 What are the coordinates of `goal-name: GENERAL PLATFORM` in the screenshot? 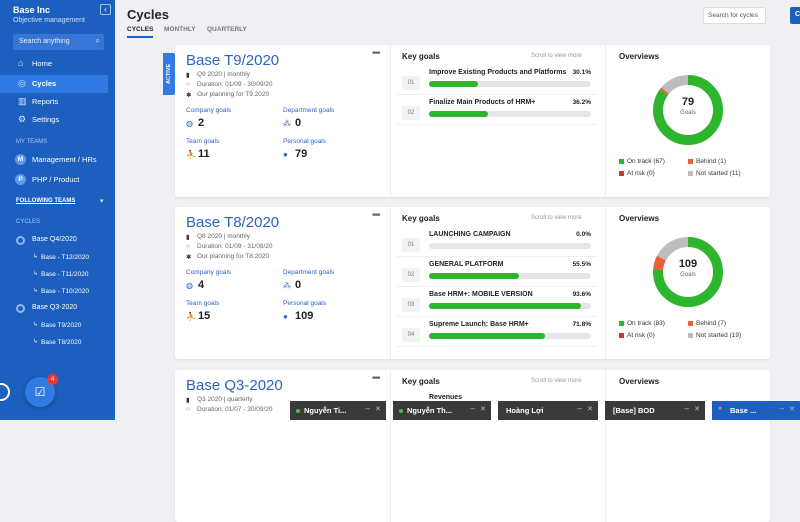 It's located at (466, 264).